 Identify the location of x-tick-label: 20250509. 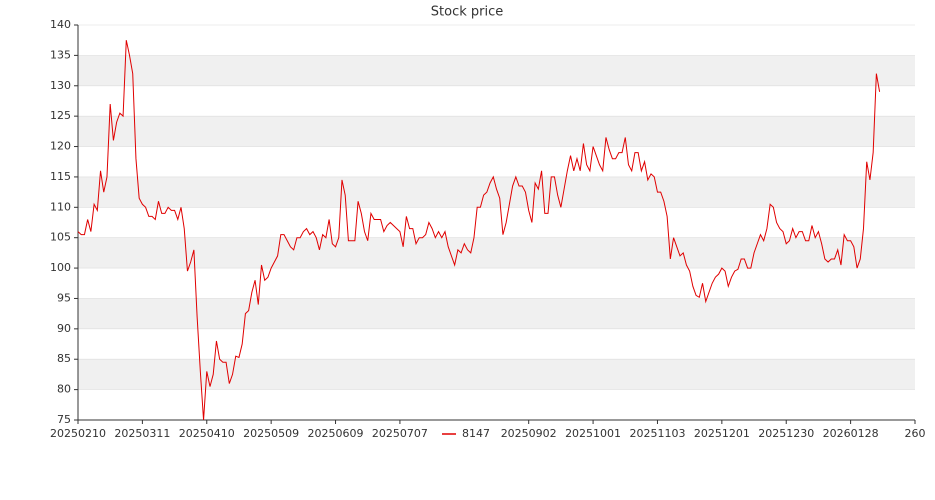
(271, 433).